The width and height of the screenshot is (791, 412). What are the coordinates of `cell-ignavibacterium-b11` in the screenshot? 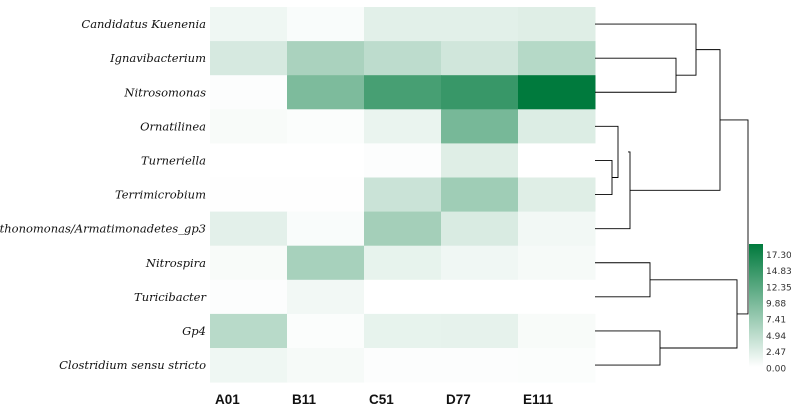 It's located at (326, 58).